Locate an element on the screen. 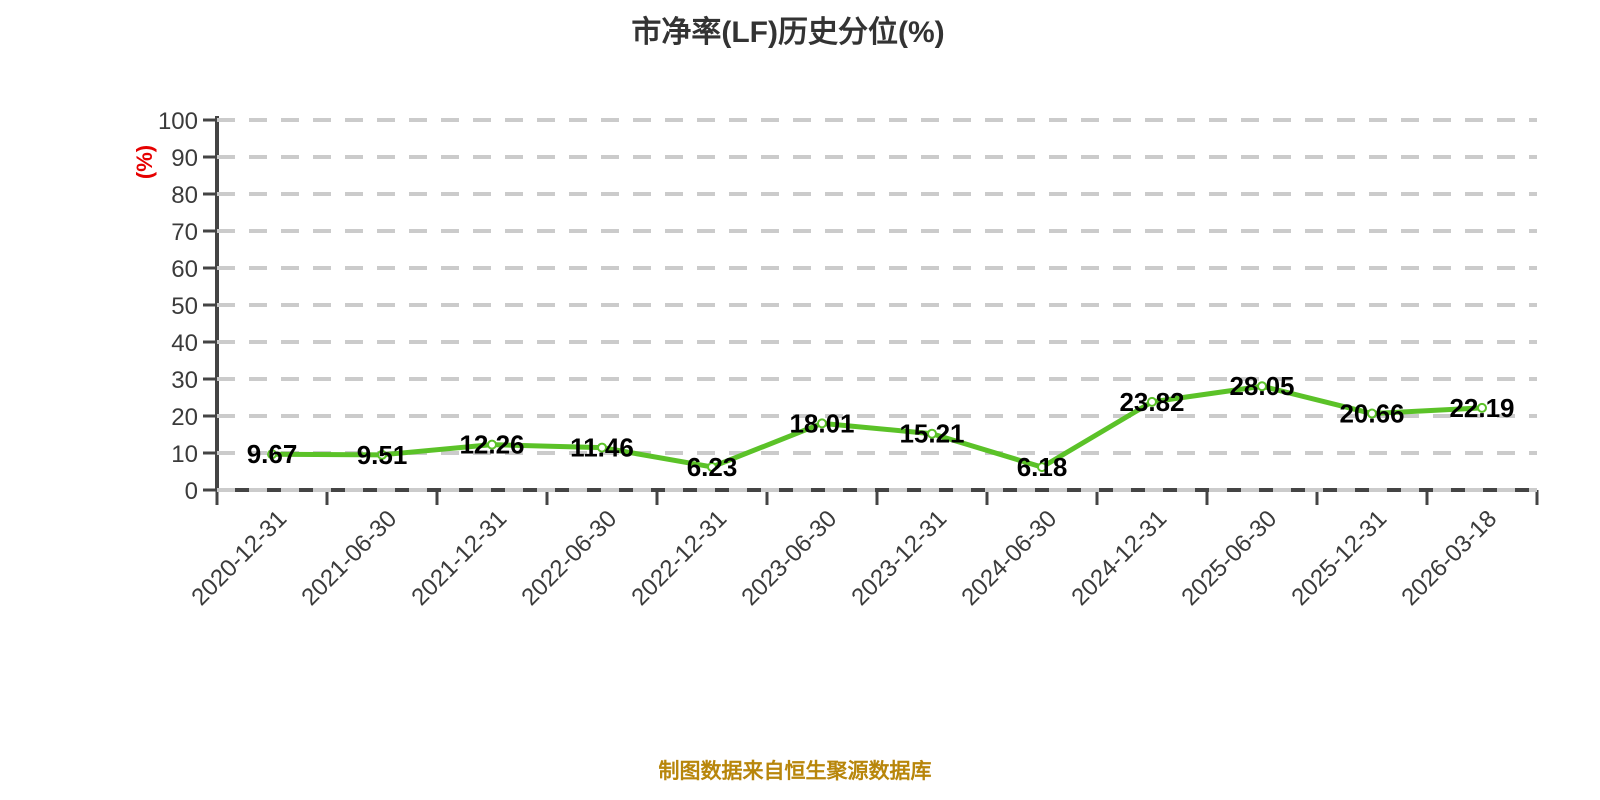  y-tick-label: 80 is located at coordinates (184, 195).